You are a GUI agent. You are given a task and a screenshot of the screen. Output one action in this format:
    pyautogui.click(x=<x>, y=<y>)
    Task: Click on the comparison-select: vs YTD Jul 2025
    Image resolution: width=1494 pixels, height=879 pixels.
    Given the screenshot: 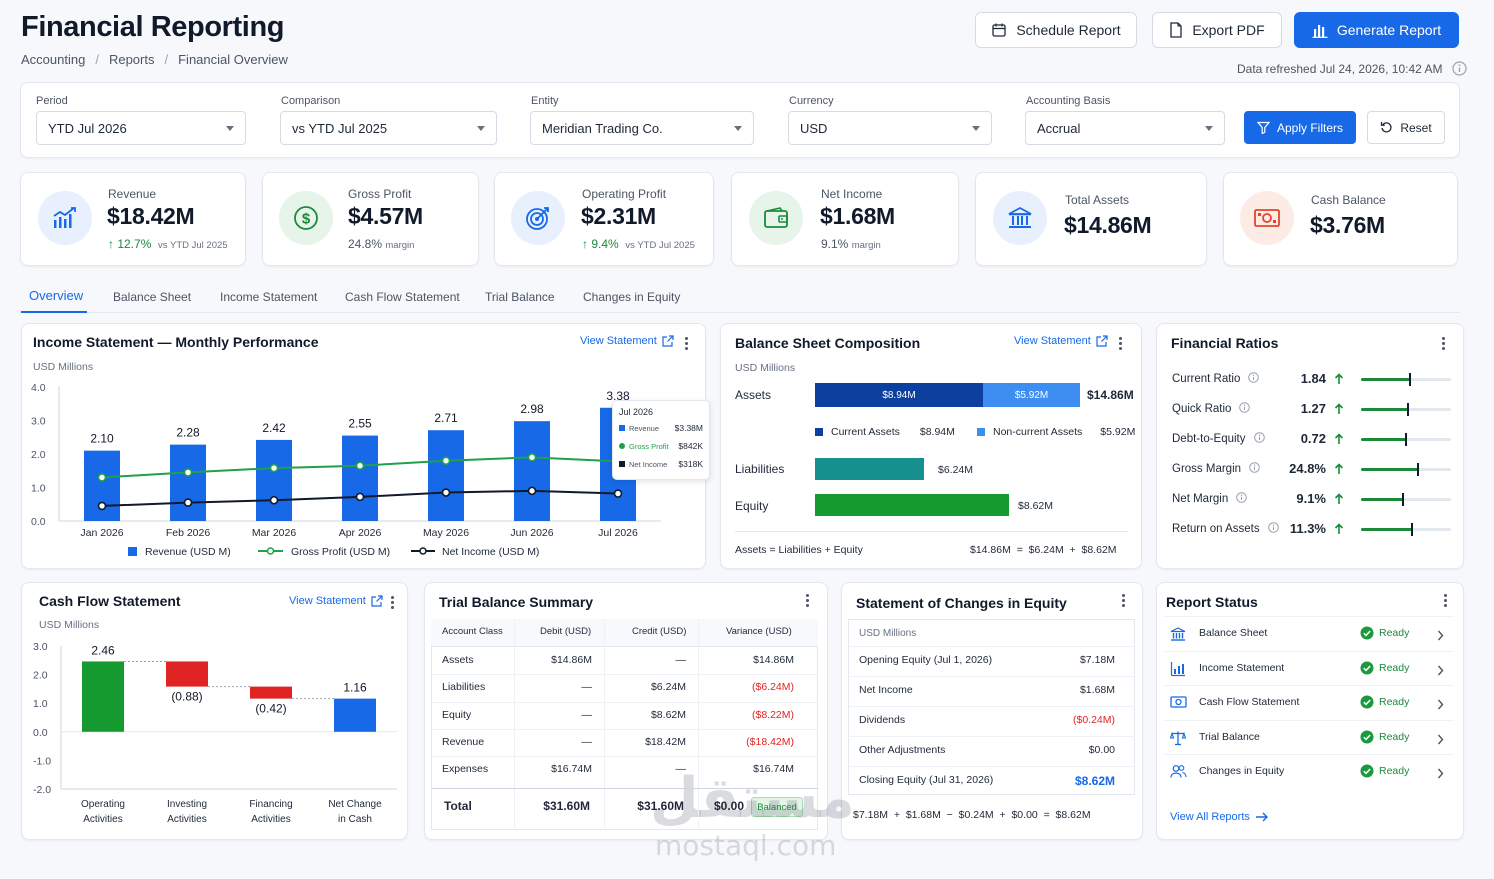 What is the action you would take?
    pyautogui.click(x=388, y=128)
    